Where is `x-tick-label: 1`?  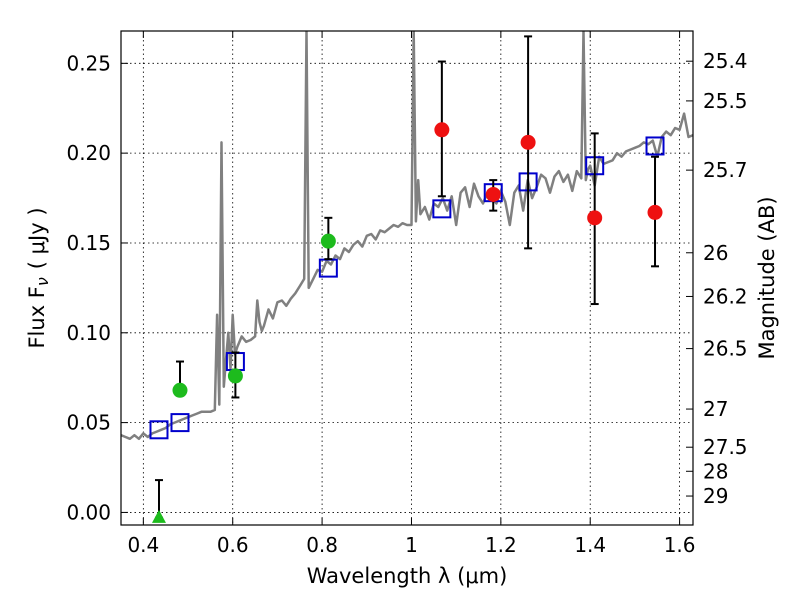 x-tick-label: 1 is located at coordinates (411, 545).